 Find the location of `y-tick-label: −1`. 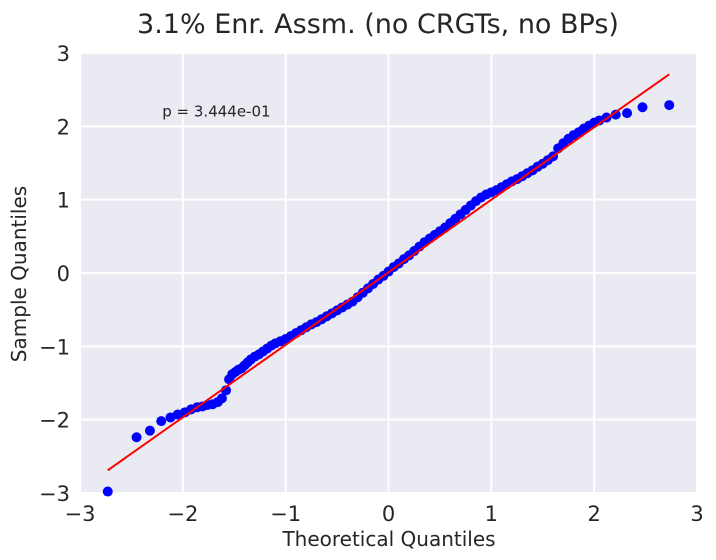

y-tick-label: −1 is located at coordinates (54, 347).